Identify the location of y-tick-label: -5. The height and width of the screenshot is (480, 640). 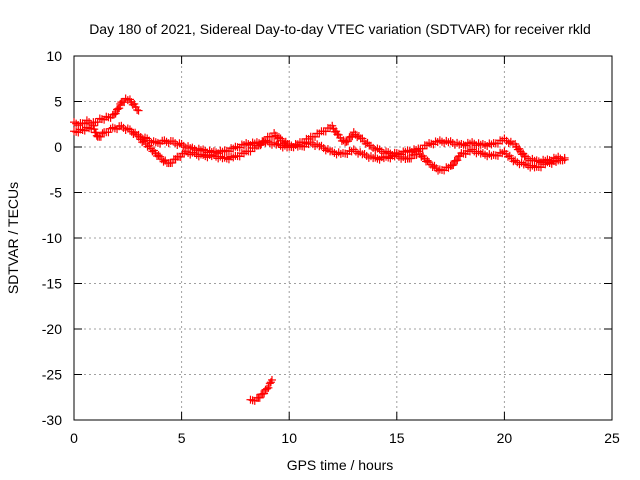
(56, 193).